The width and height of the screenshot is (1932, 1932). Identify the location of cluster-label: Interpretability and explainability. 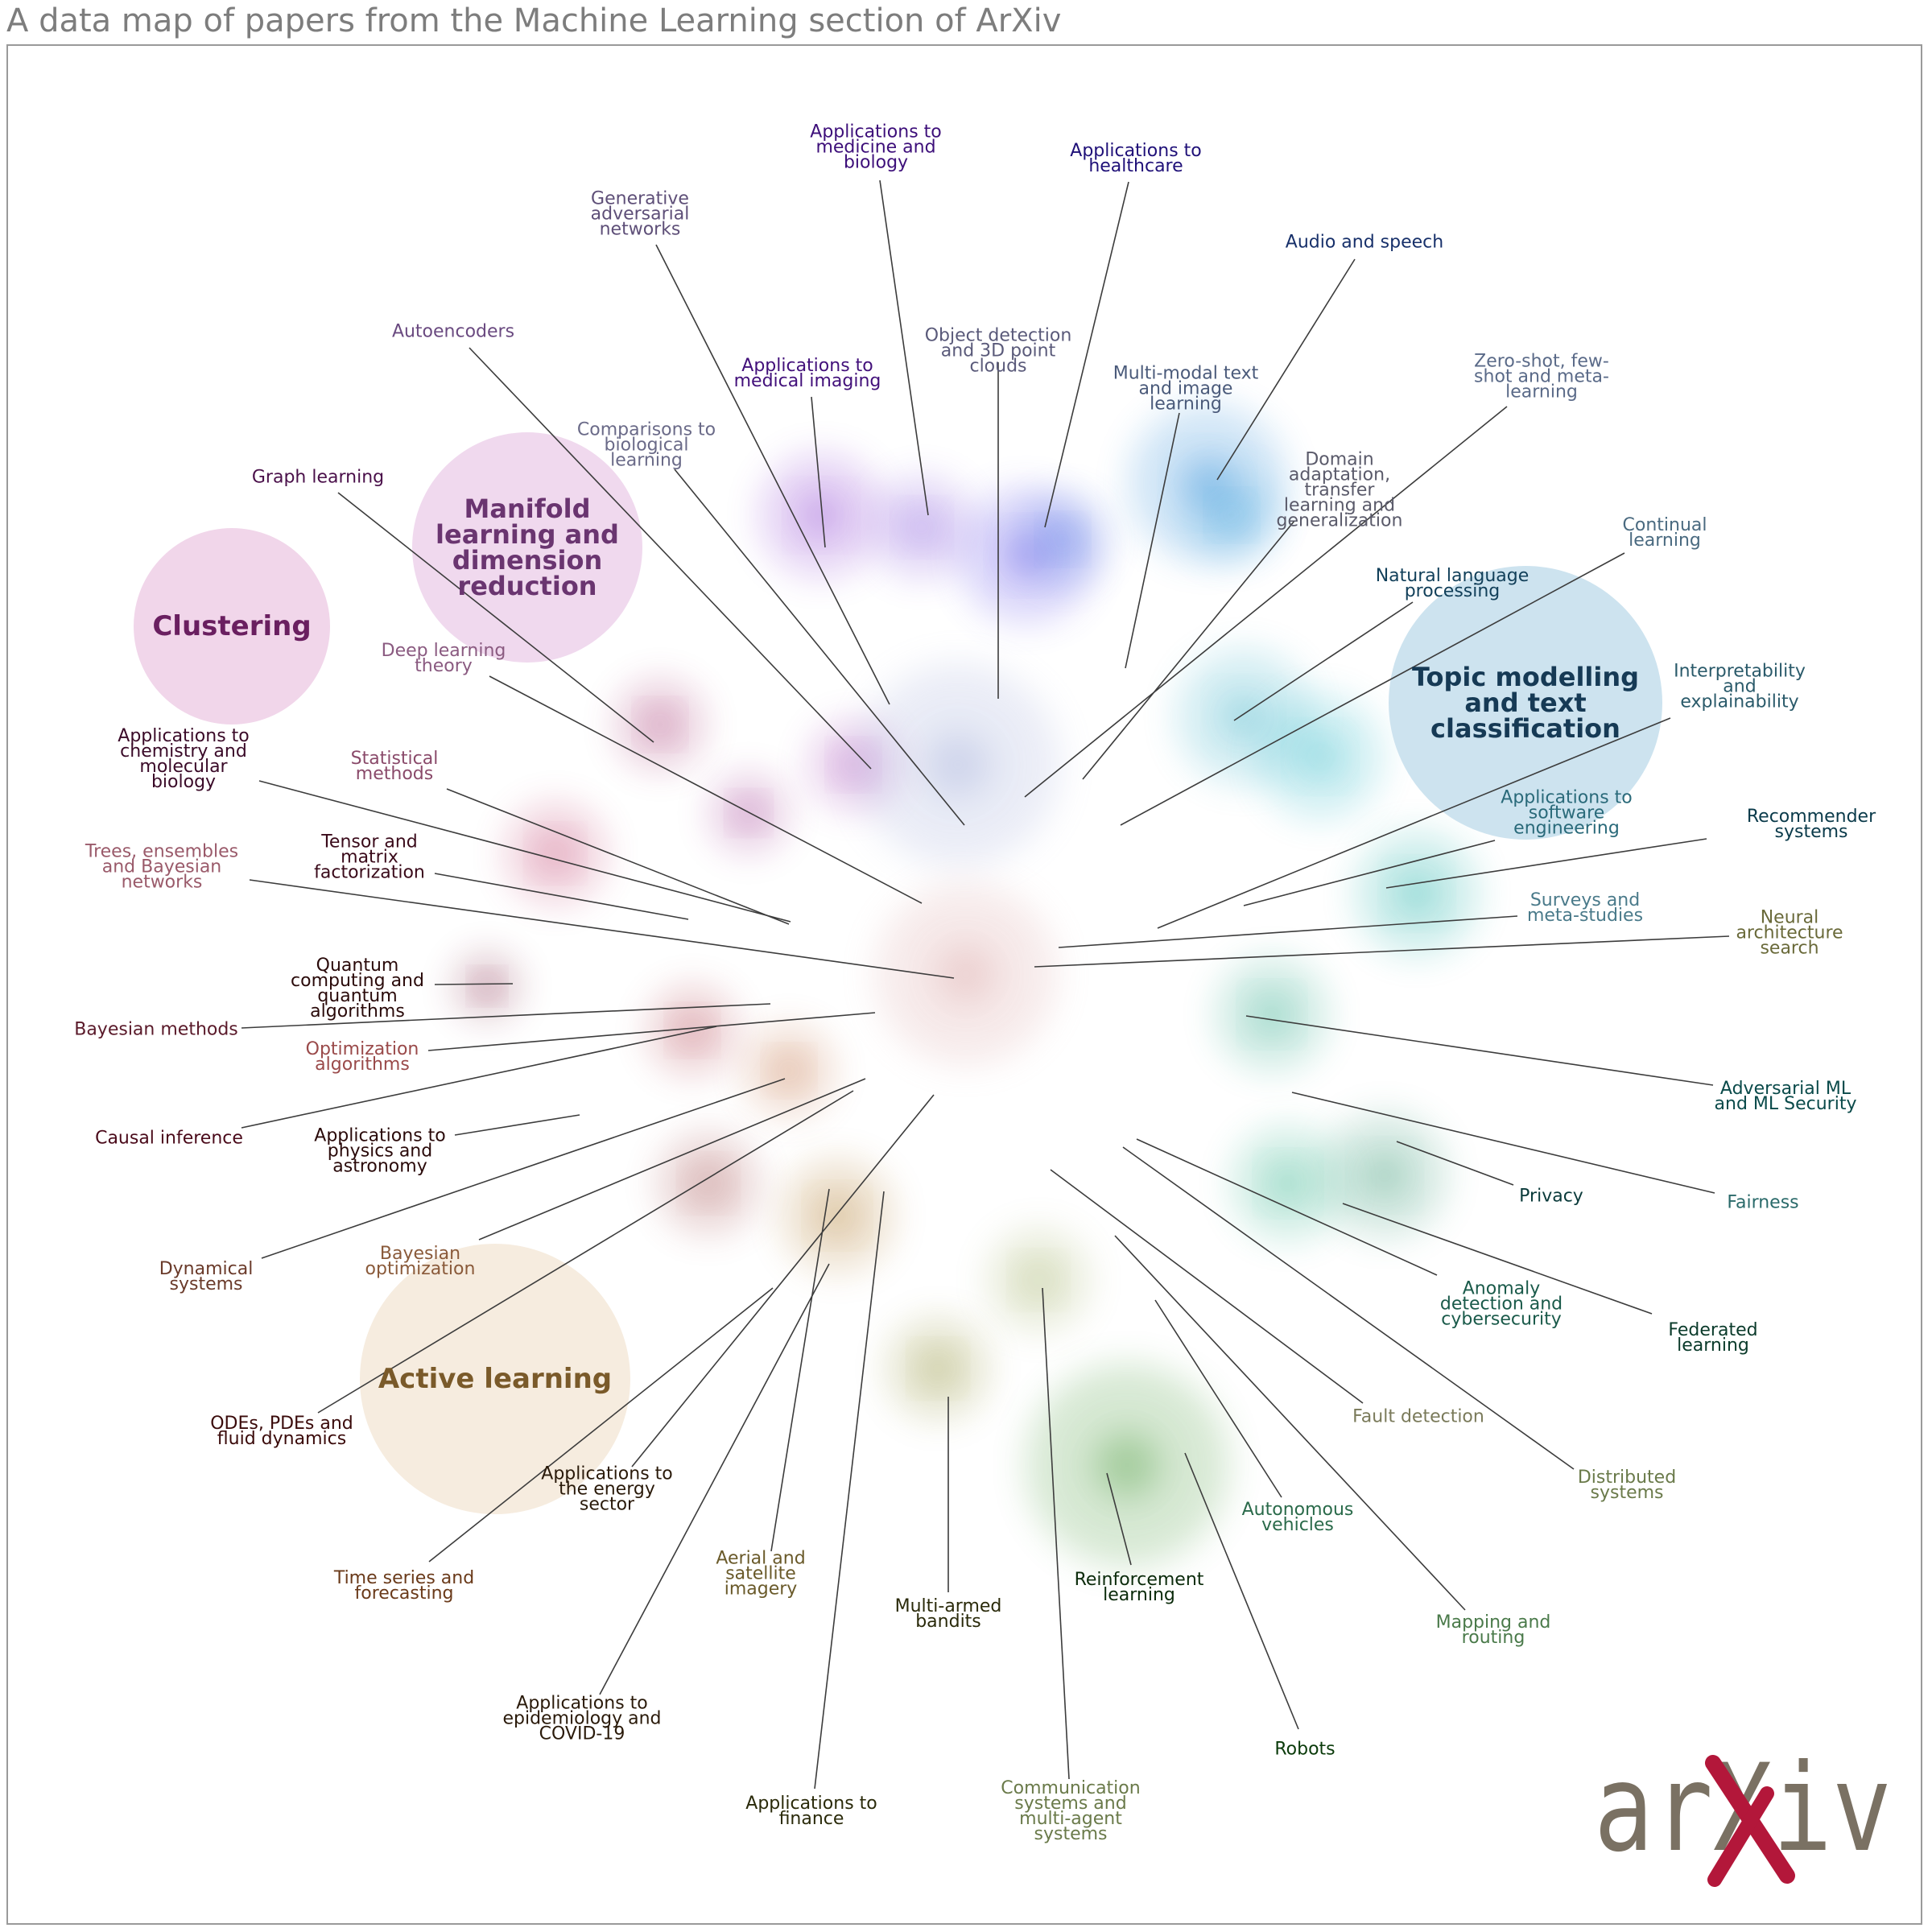
(1740, 686).